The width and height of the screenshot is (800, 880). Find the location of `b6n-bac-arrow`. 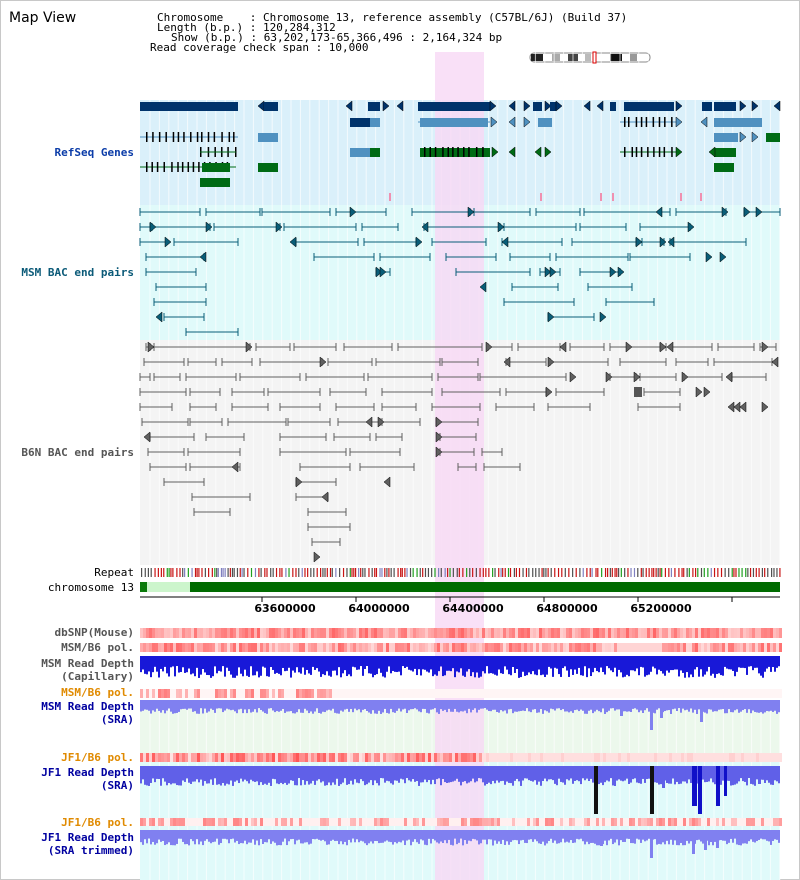

b6n-bac-arrow is located at coordinates (743, 407).